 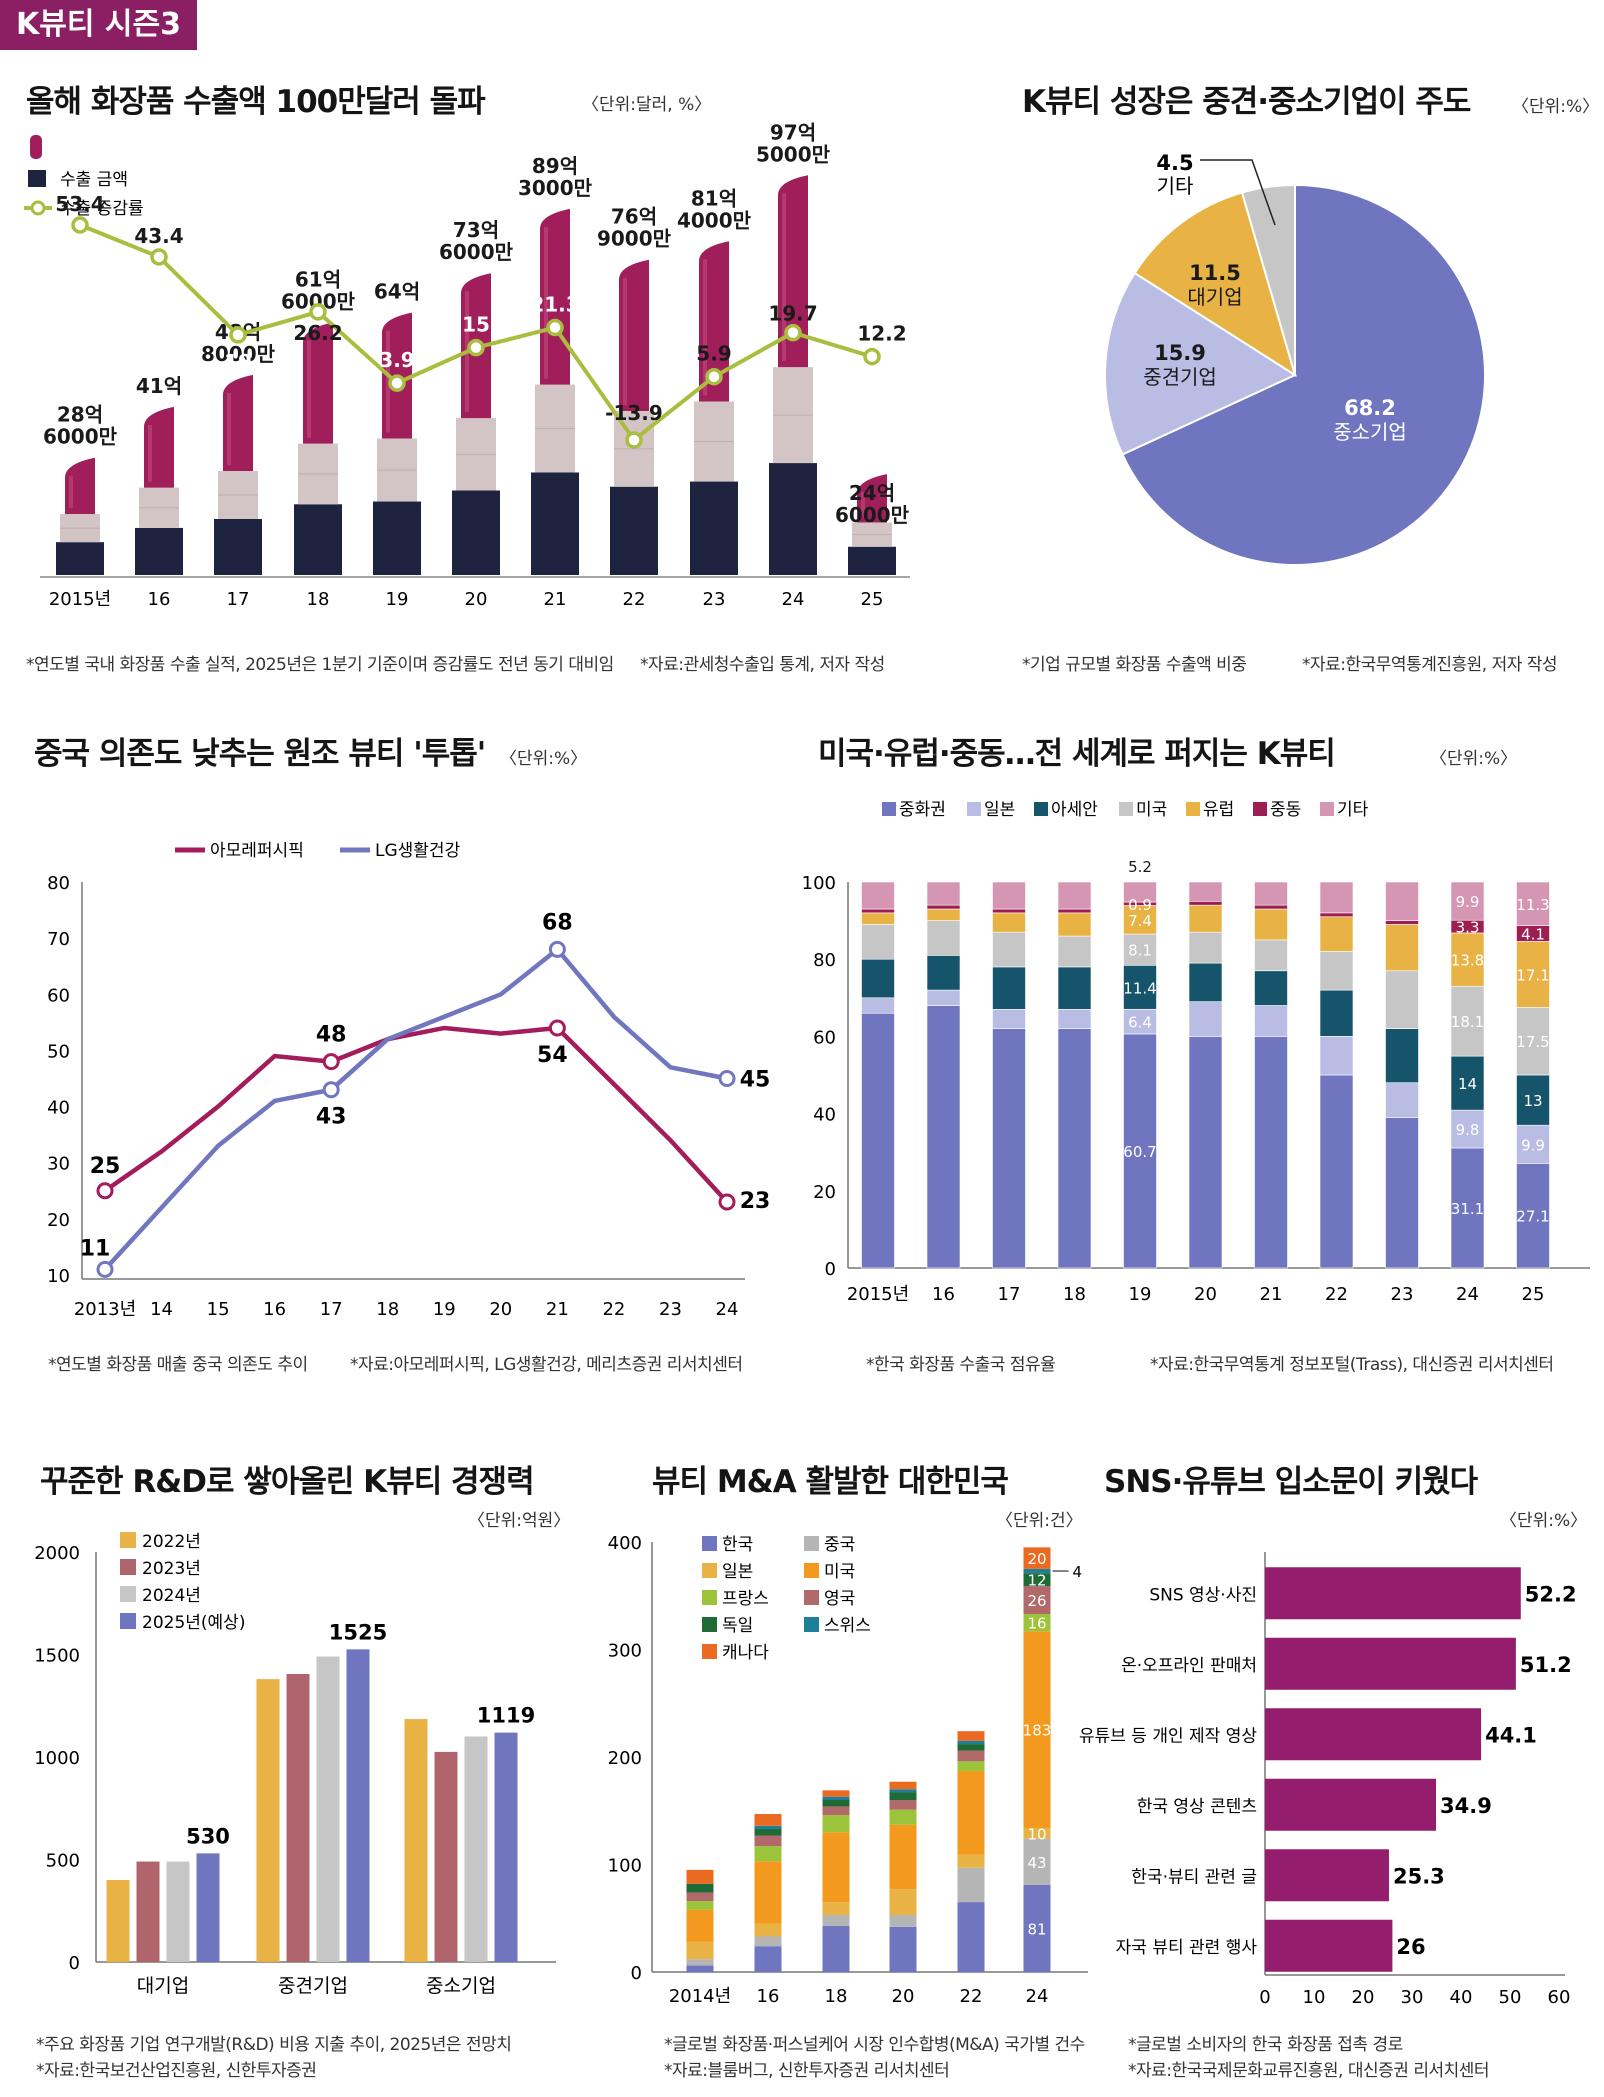 I want to click on legend-label: 아세안, so click(x=1074, y=810).